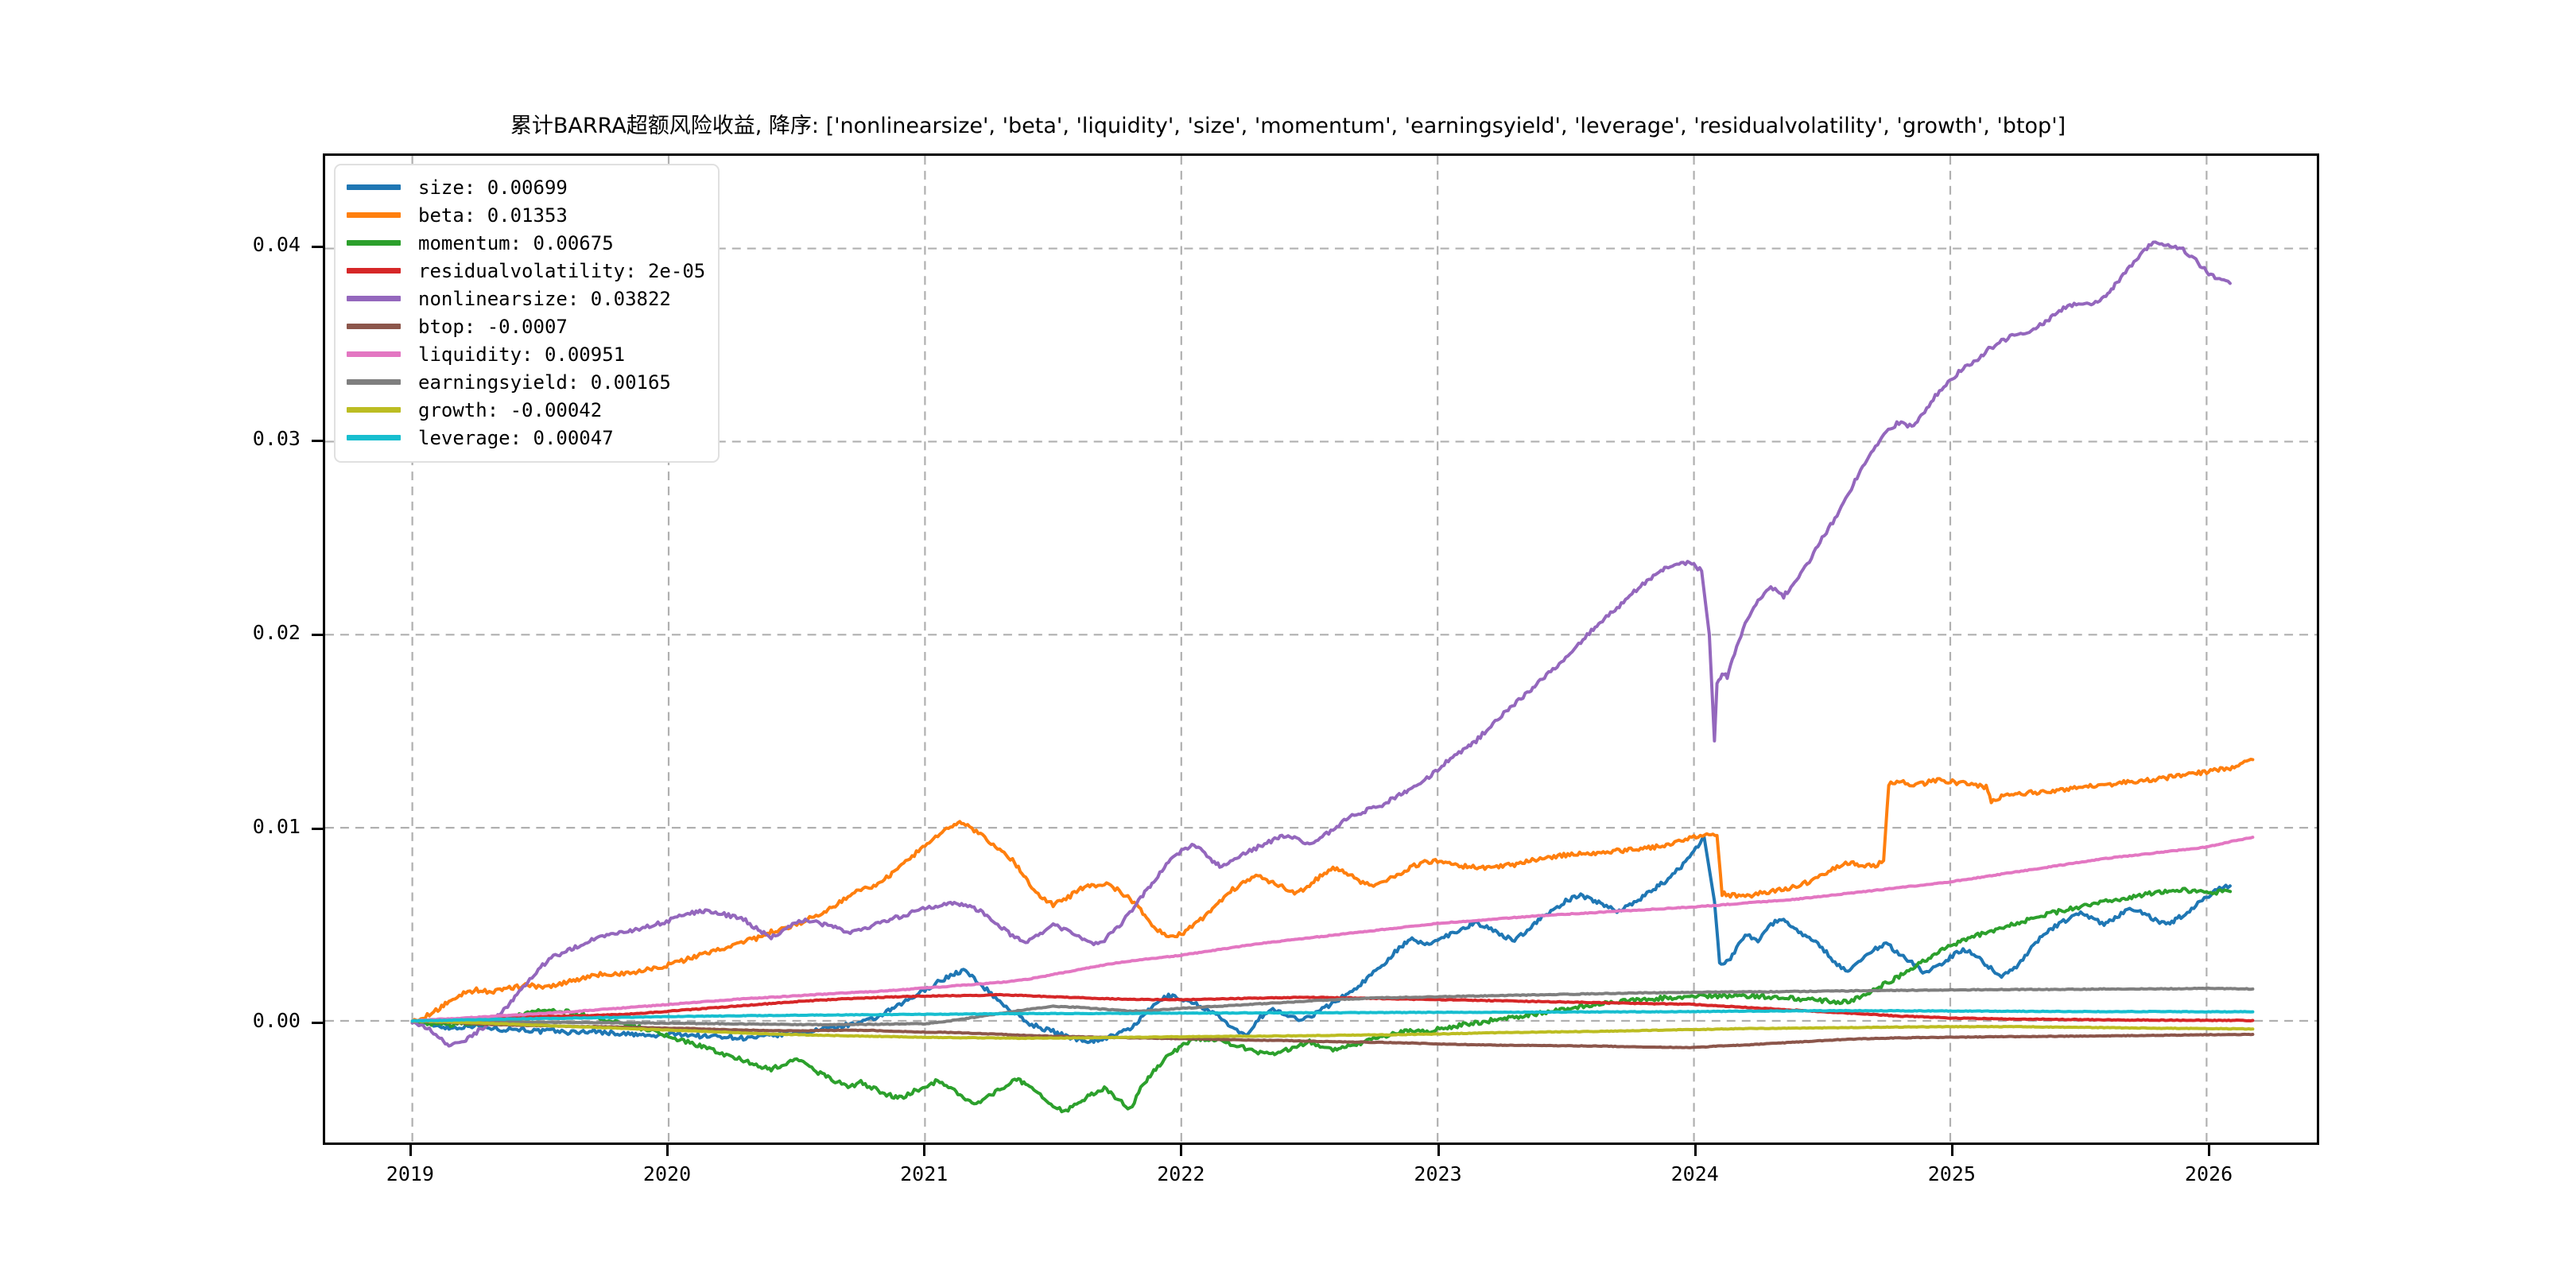 The image size is (2576, 1288). I want to click on legend-item: nonlinearsize: 0.03822, so click(526, 299).